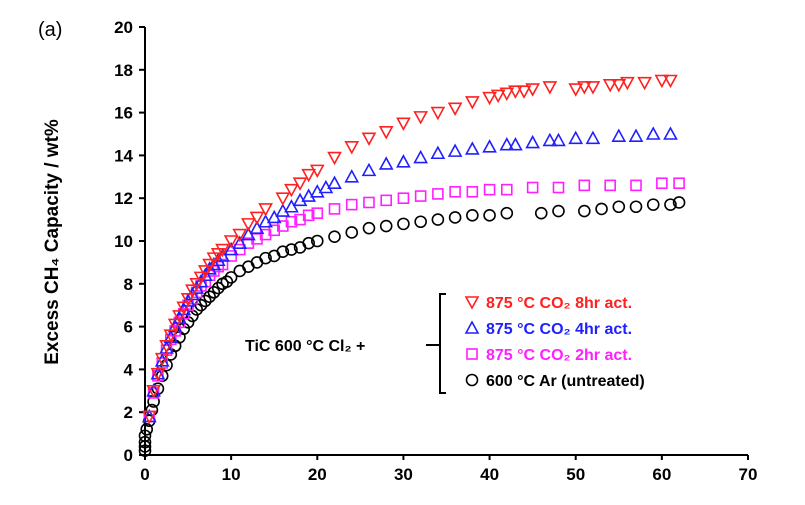  Describe the element at coordinates (128, 412) in the screenshot. I see `y-tick-label: 2` at that location.